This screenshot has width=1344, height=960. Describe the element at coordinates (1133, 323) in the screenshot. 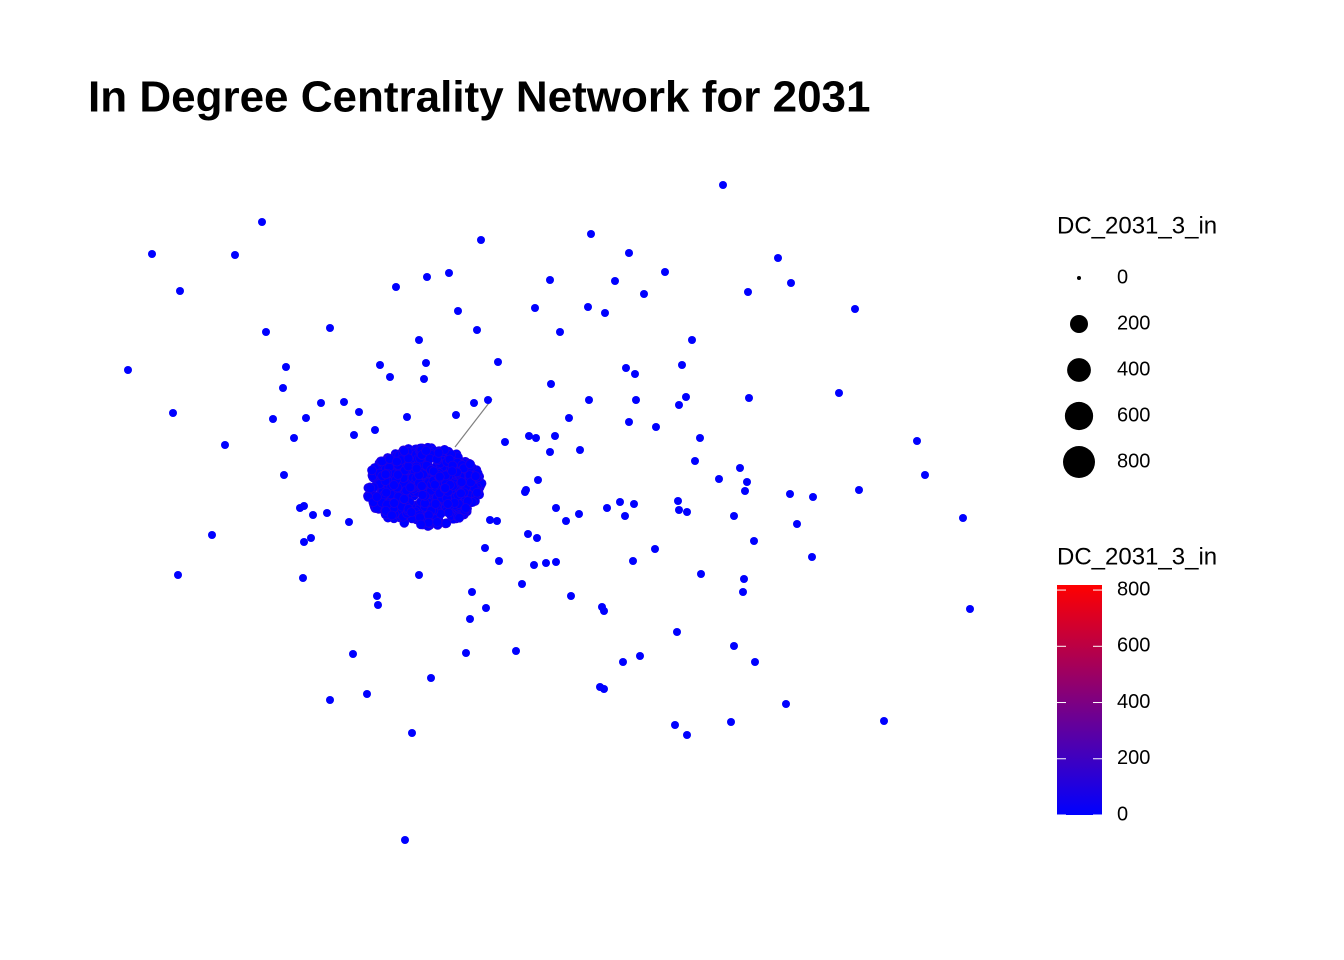

I see `size-legend-label: 200` at that location.